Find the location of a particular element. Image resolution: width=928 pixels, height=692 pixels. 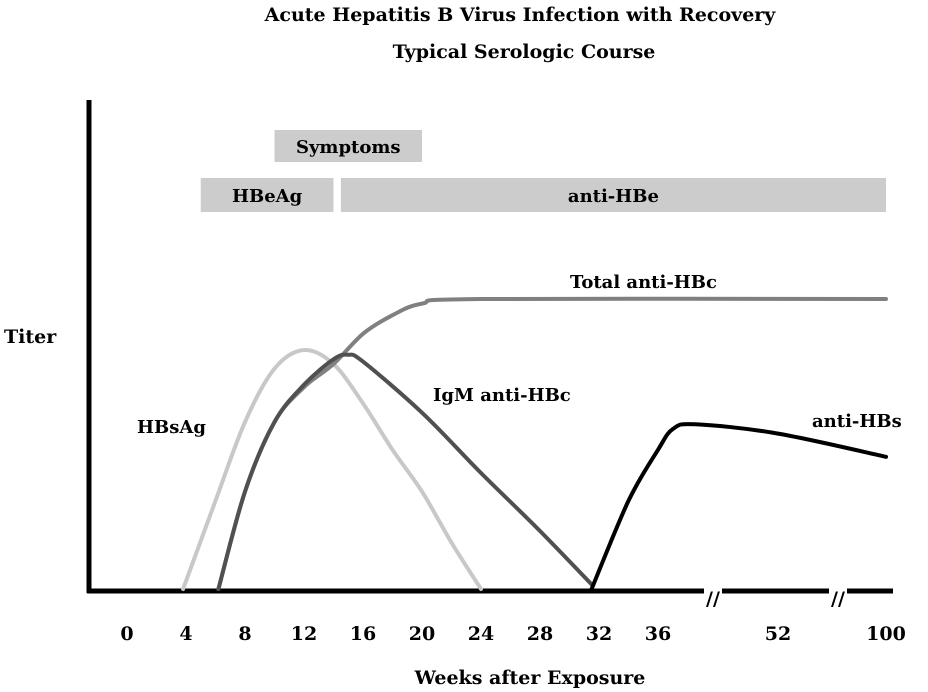

x-tick-label: 12 is located at coordinates (304, 634).